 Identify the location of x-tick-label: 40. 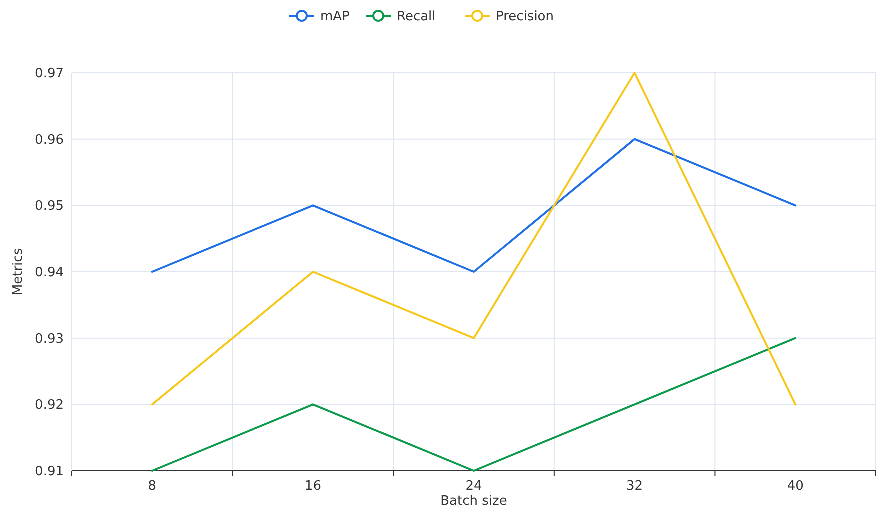
(795, 486).